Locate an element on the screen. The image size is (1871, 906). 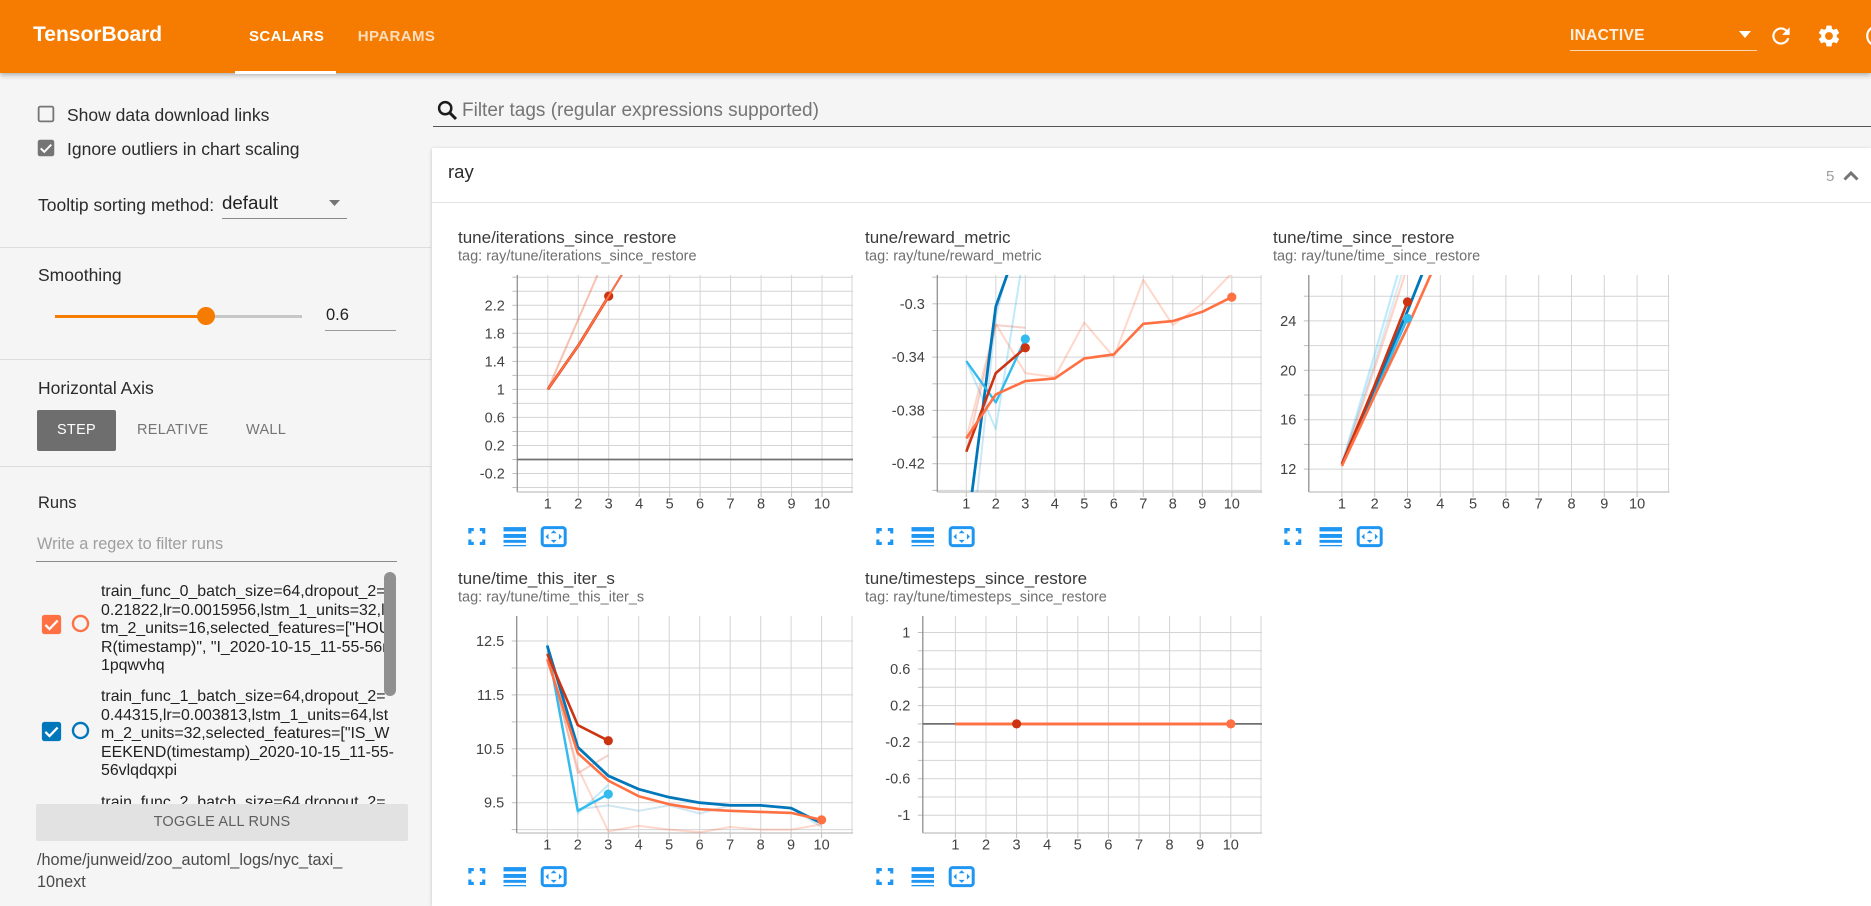
svg-text:tag: ray/tune/iterations_since: tag: ray/tune/iterations_since_restore is located at coordinates (577, 257).